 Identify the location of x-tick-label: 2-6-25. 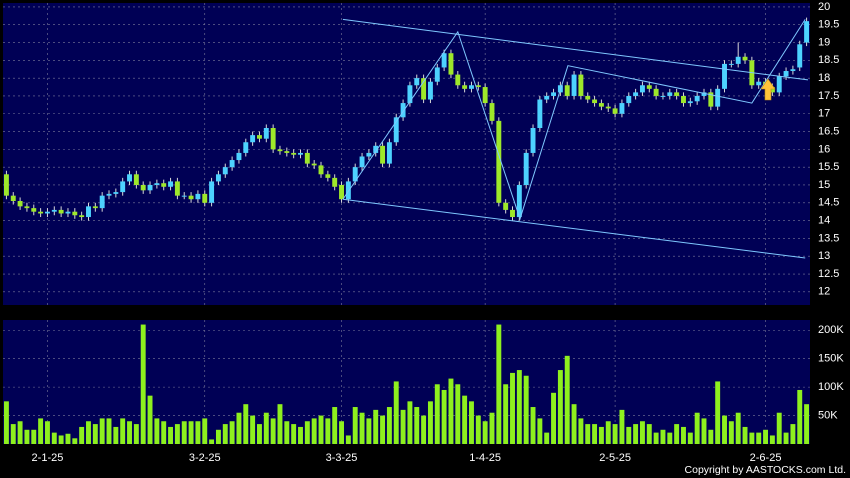
(766, 458).